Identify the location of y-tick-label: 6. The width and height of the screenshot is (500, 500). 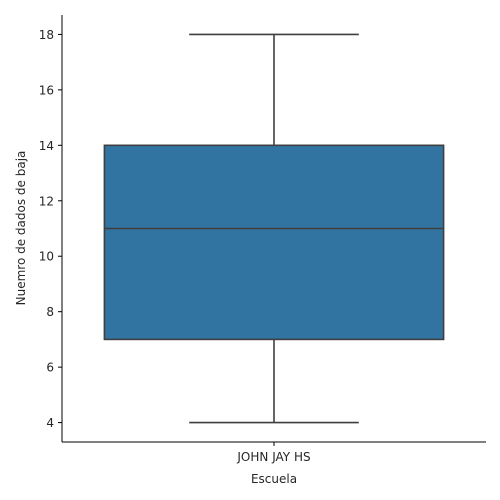
(50, 368).